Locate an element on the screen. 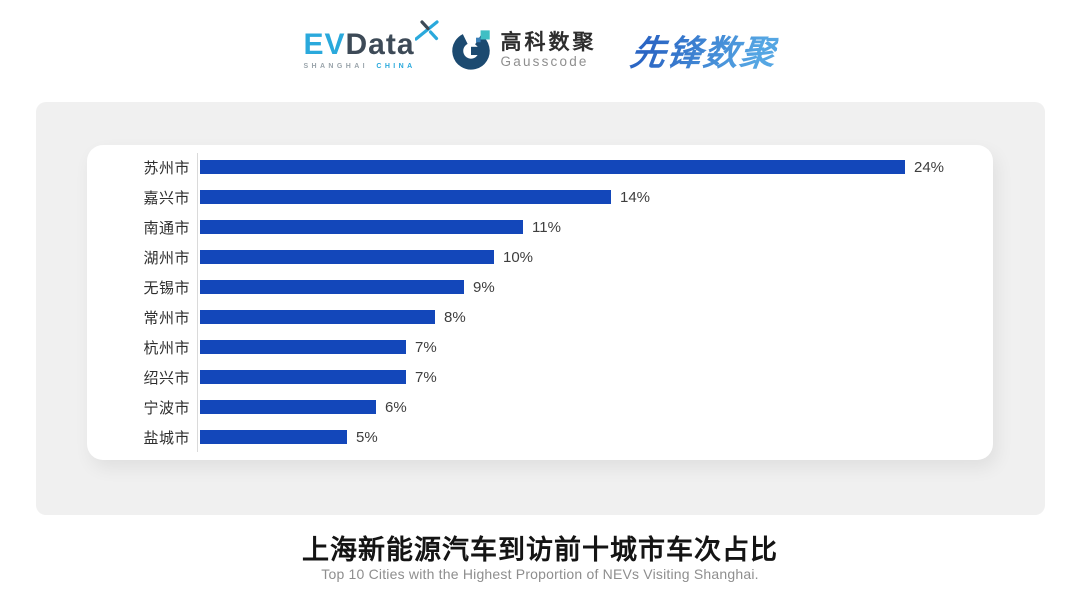 This screenshot has width=1080, height=608. gausscode-cn-label: 高科数聚 is located at coordinates (548, 42).